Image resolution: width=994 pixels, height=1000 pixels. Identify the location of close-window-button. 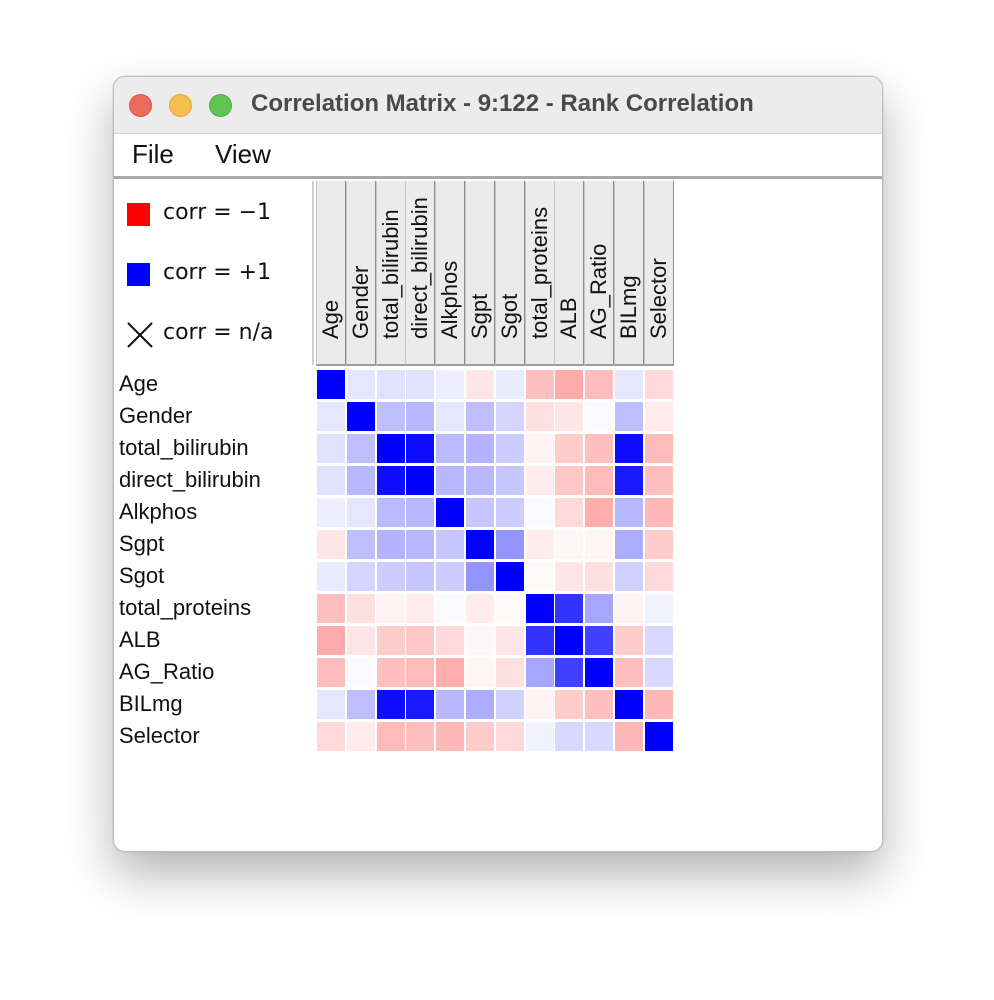
(140, 105).